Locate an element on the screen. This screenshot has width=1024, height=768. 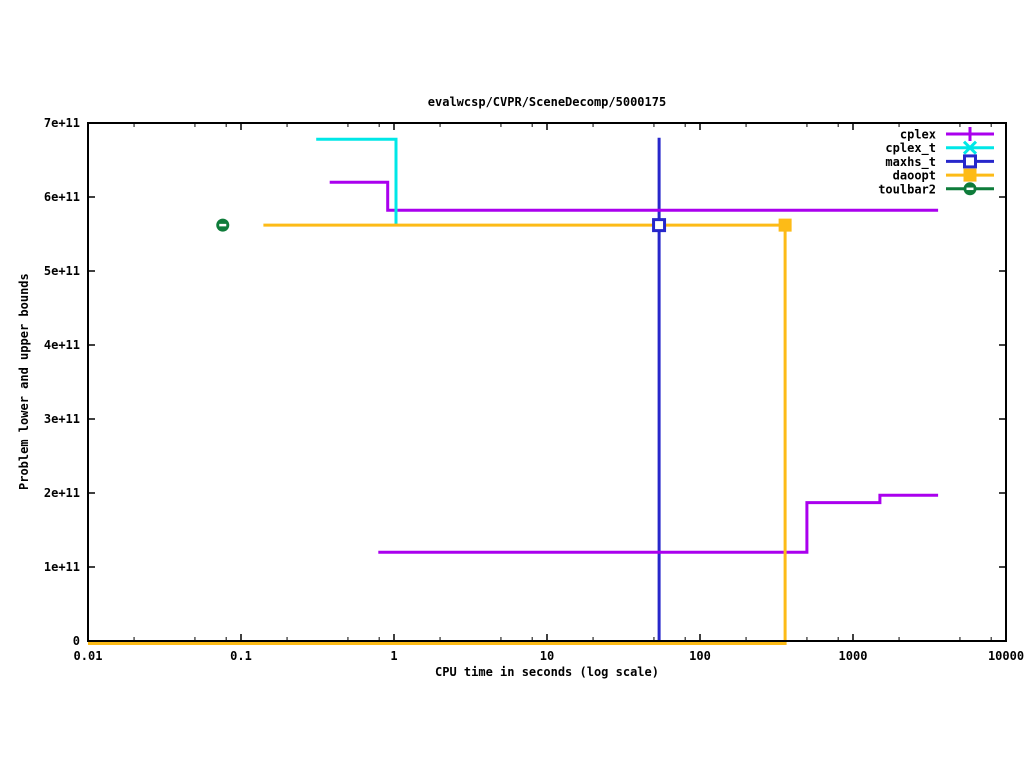
legend-entry-toulbar2: toulbar2 is located at coordinates (936, 189).